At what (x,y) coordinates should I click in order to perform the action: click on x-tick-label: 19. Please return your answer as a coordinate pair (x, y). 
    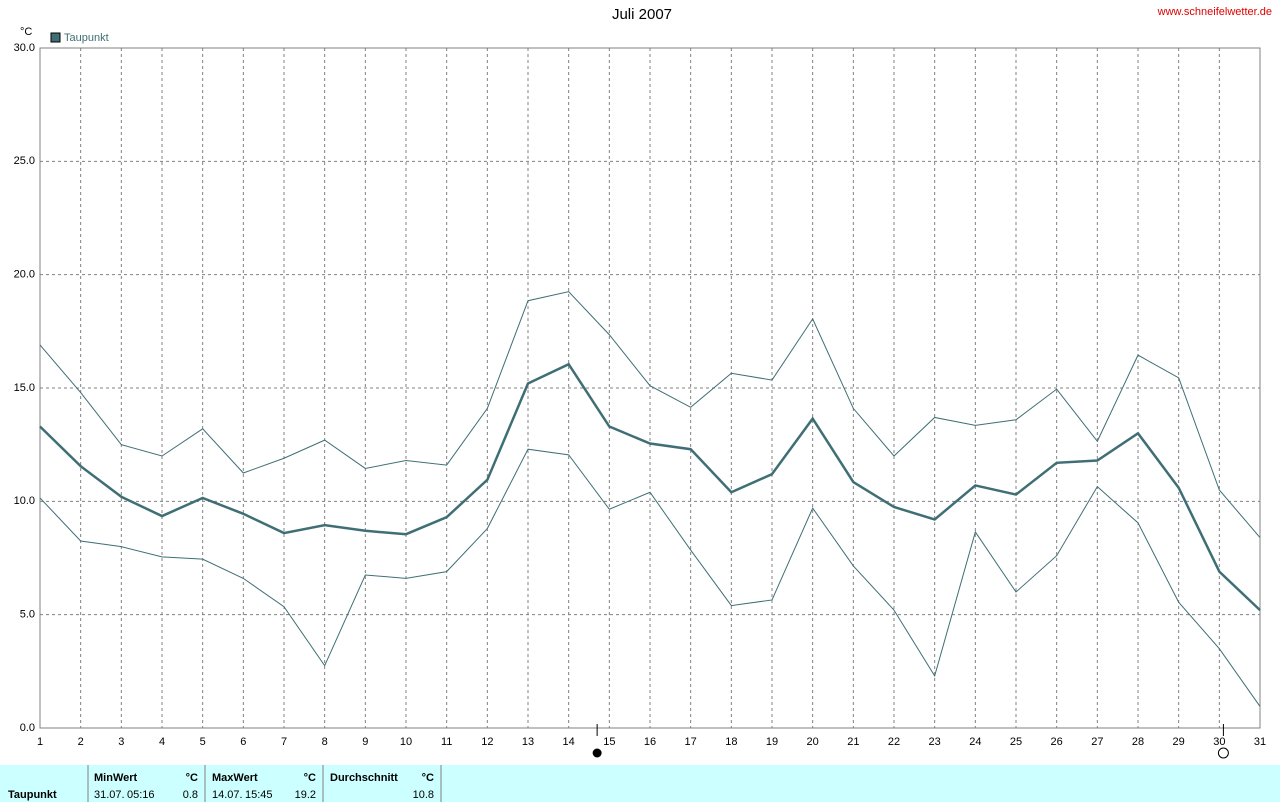
    Looking at the image, I should click on (772, 742).